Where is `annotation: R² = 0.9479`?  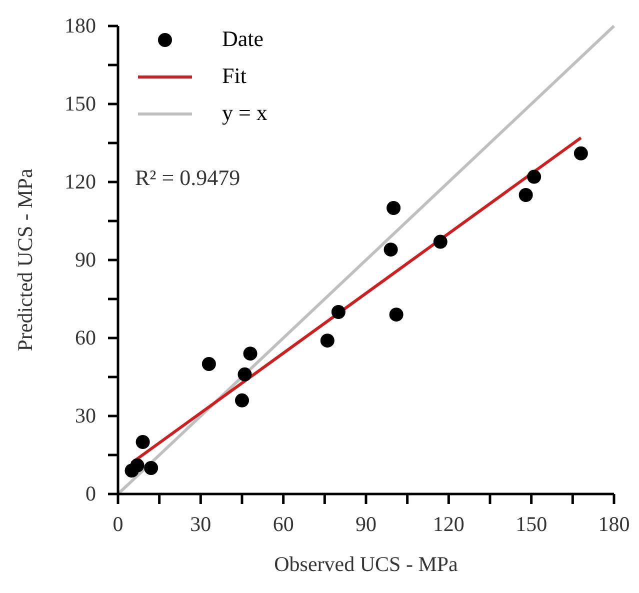 annotation: R² = 0.9479 is located at coordinates (187, 177).